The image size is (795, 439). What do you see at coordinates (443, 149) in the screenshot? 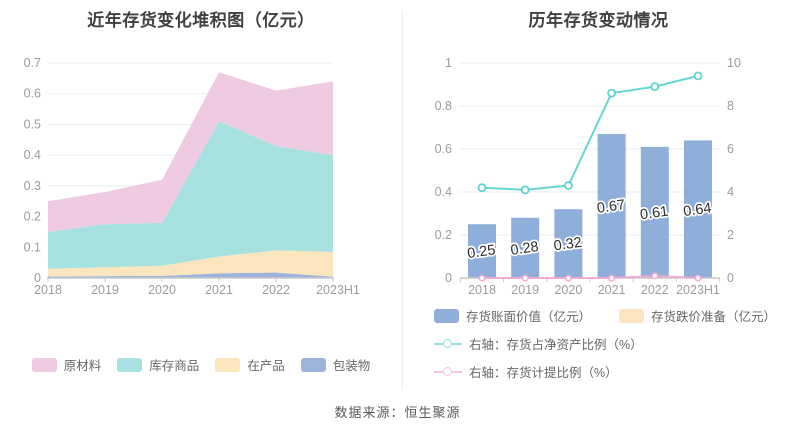
I see `left-y-axis-label: 0.6` at bounding box center [443, 149].